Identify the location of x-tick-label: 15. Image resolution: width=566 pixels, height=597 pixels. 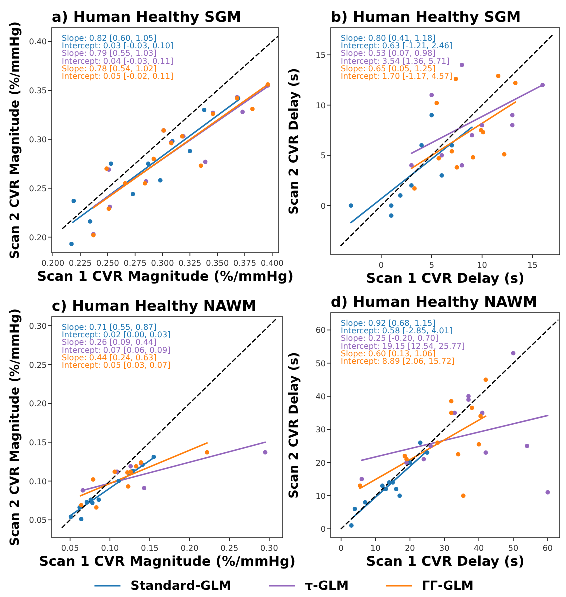
(533, 265).